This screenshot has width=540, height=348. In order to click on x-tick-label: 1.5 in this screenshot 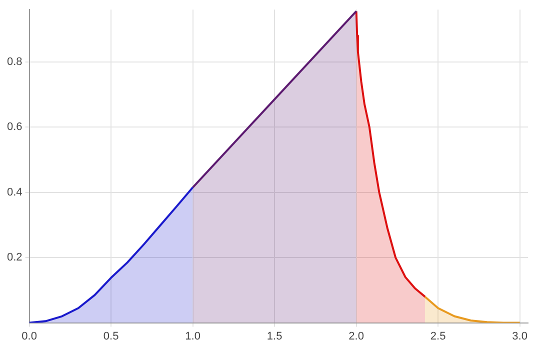, I will do `click(274, 336)`.